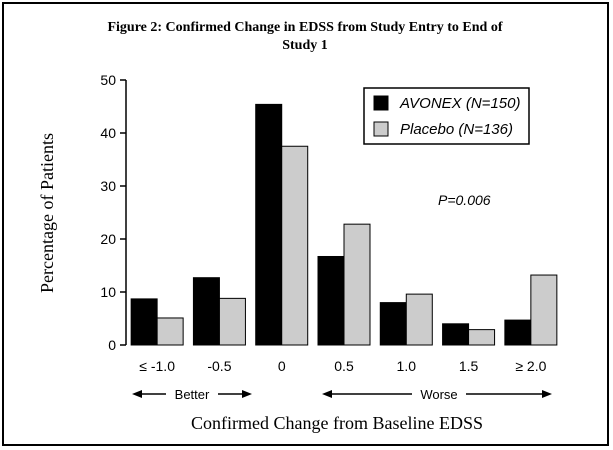  Describe the element at coordinates (464, 200) in the screenshot. I see `p-value-annotation: P=0.006` at that location.